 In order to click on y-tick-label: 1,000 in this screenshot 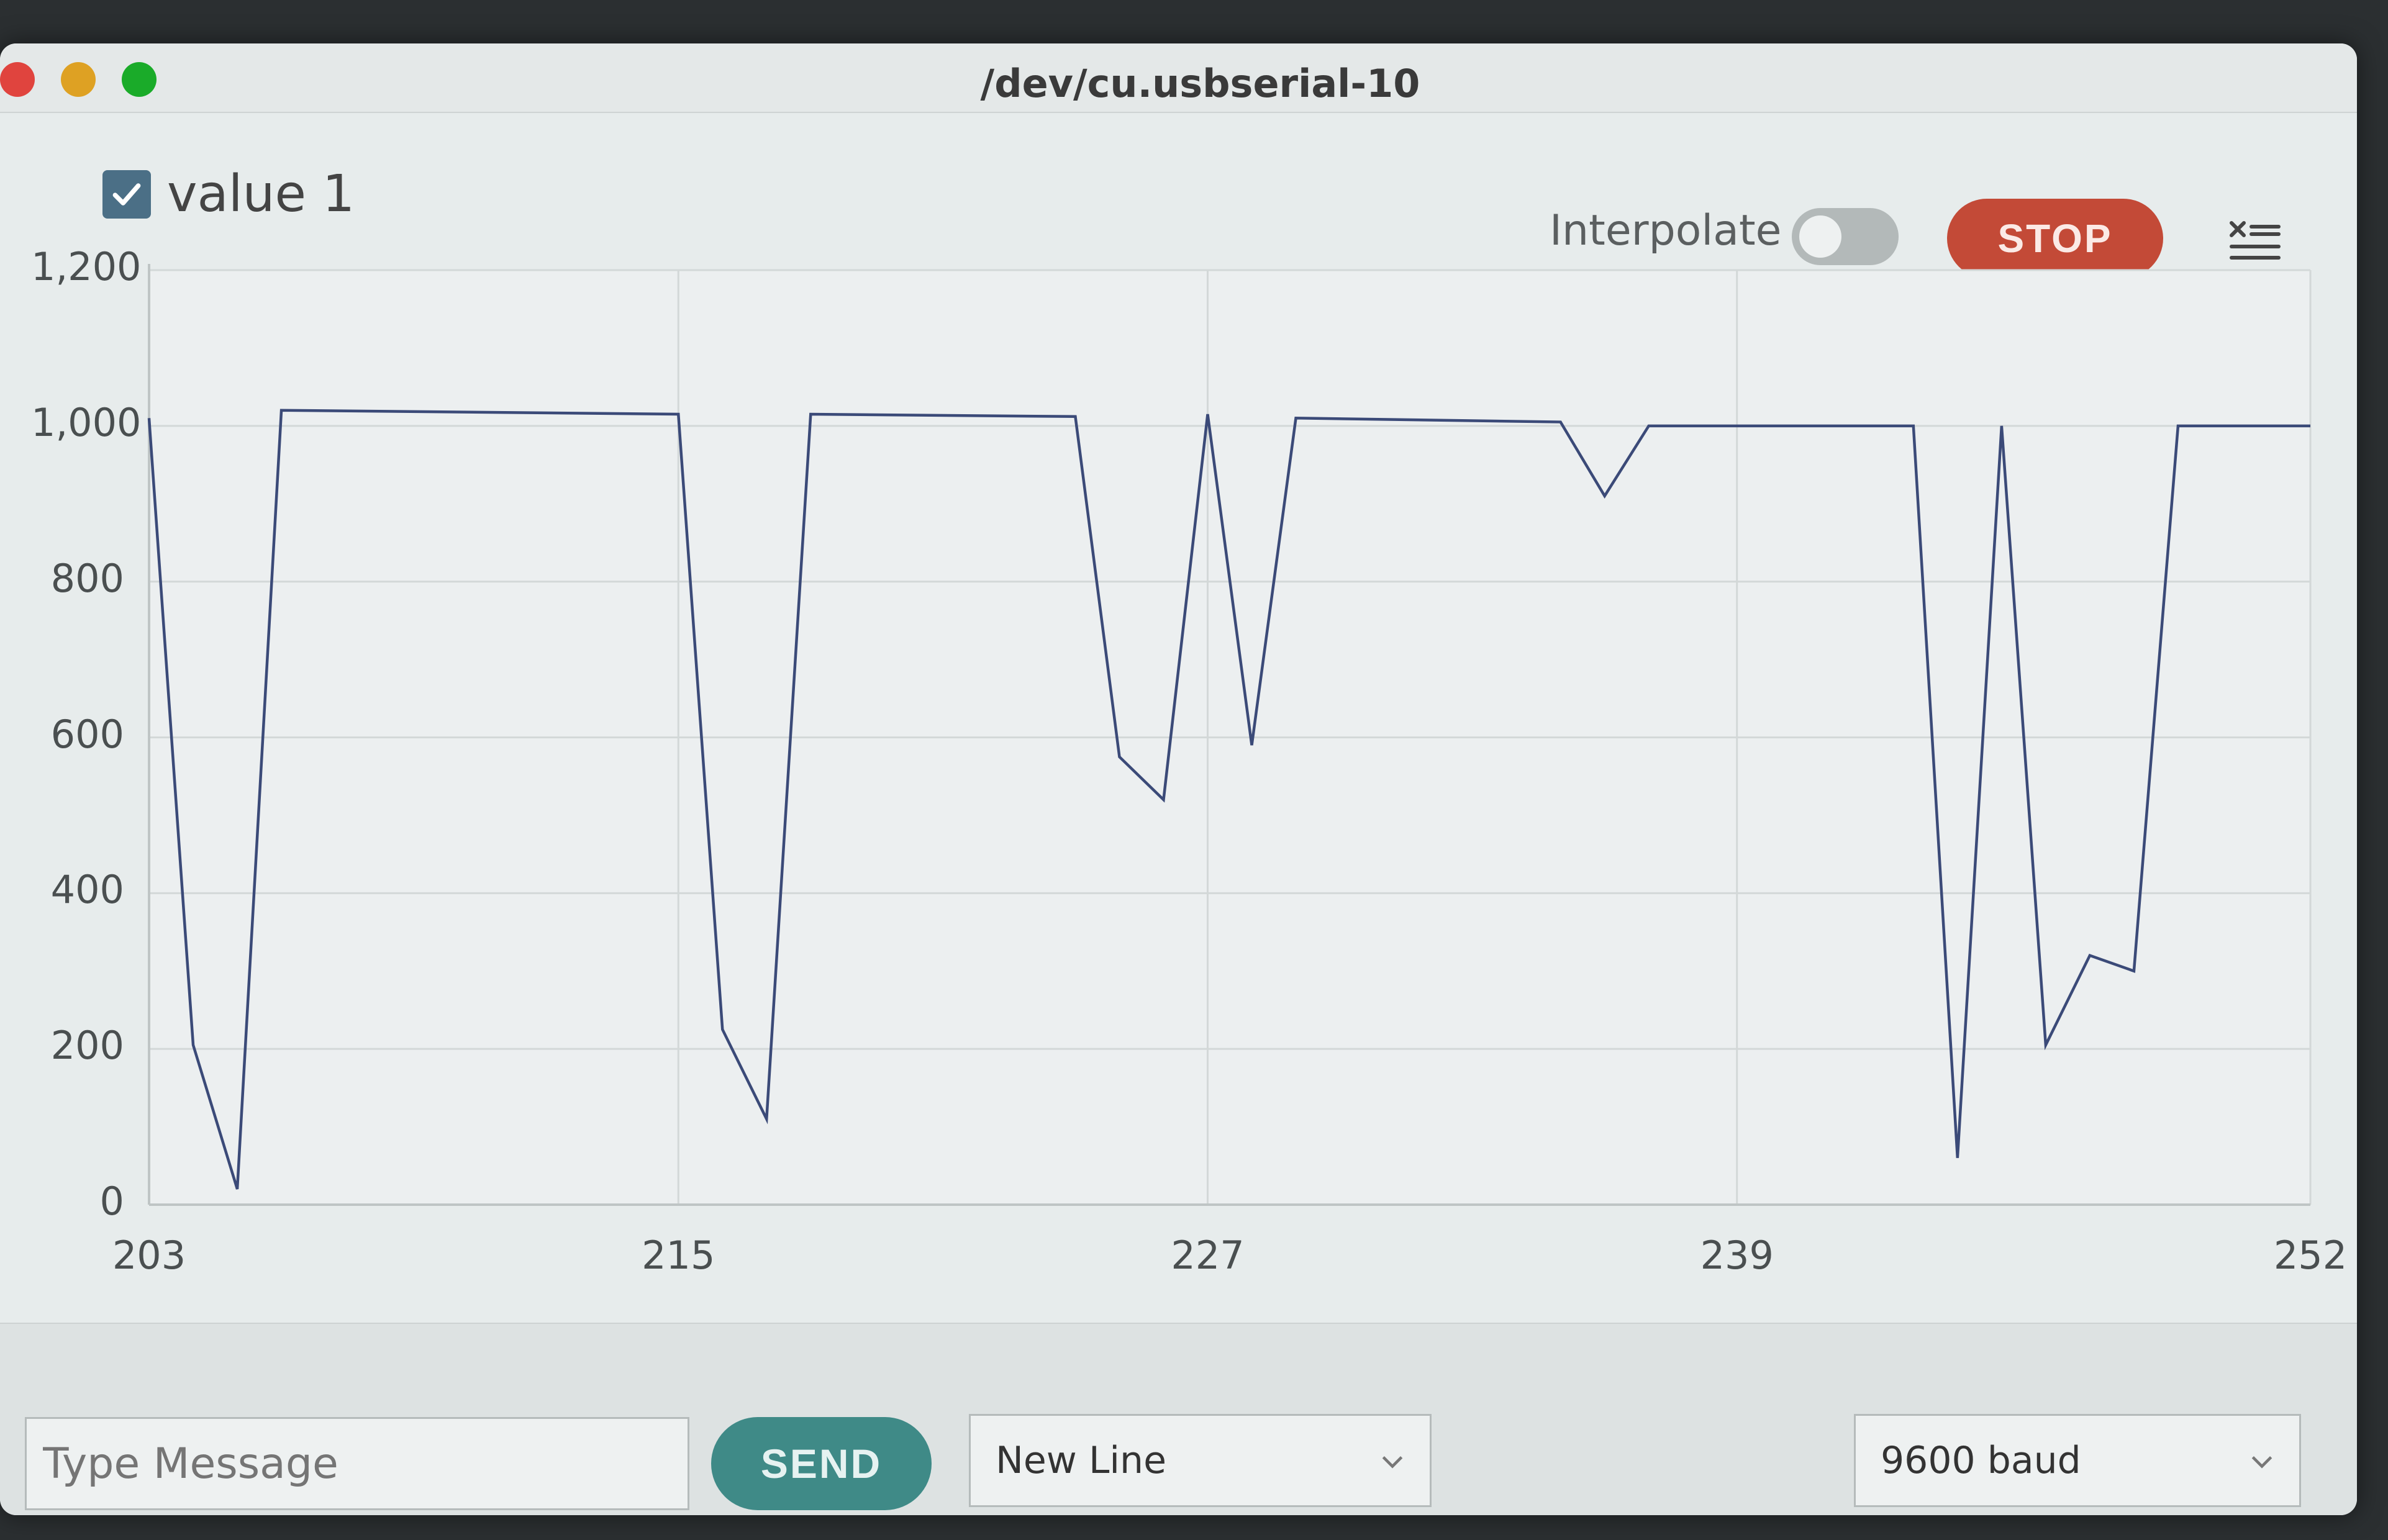, I will do `click(86, 422)`.